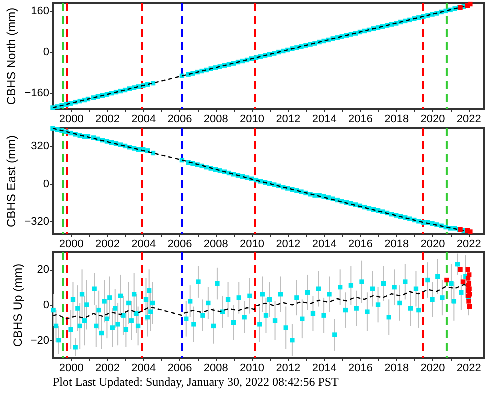 The height and width of the screenshot is (400, 488). I want to click on y-axis-title: CBHS Up (mm), so click(17, 306).